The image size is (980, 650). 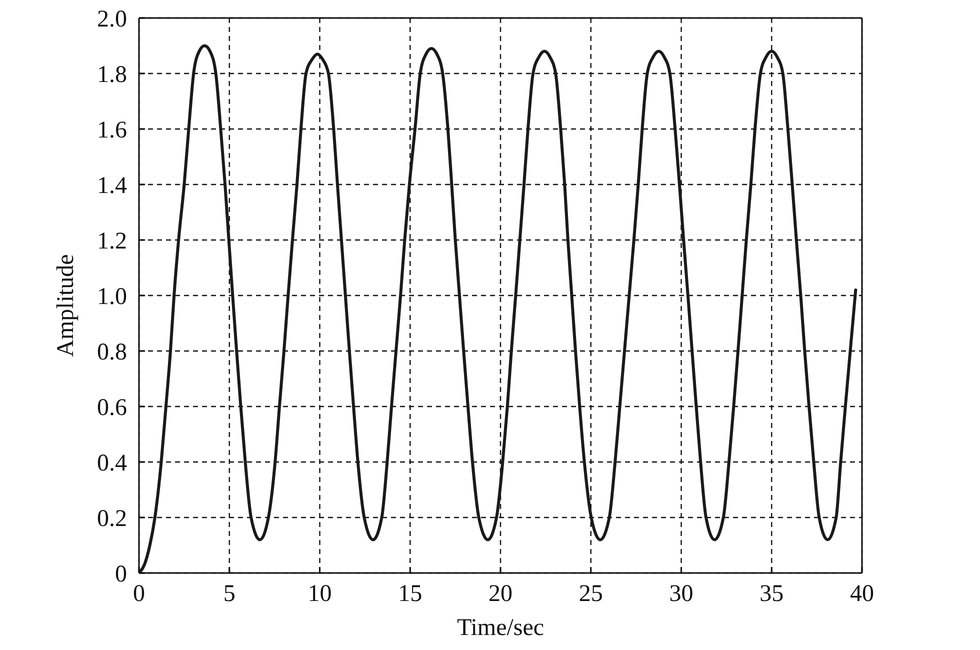 I want to click on y-tick-label: 1.4, so click(x=112, y=186).